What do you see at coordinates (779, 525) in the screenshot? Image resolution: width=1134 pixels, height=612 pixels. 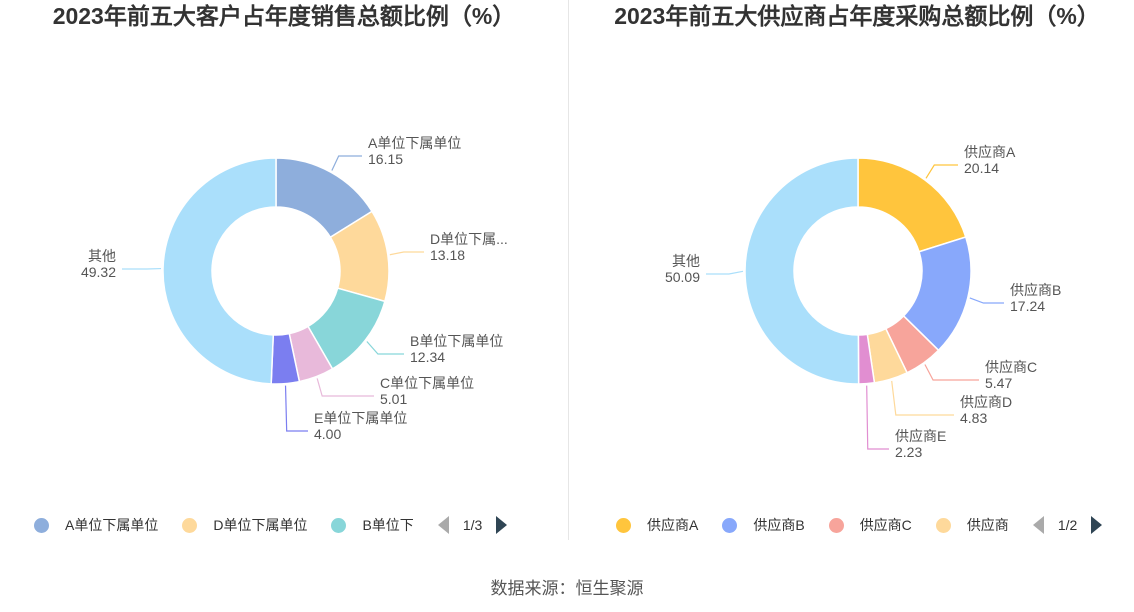 I see `legend-label: 供应商B` at bounding box center [779, 525].